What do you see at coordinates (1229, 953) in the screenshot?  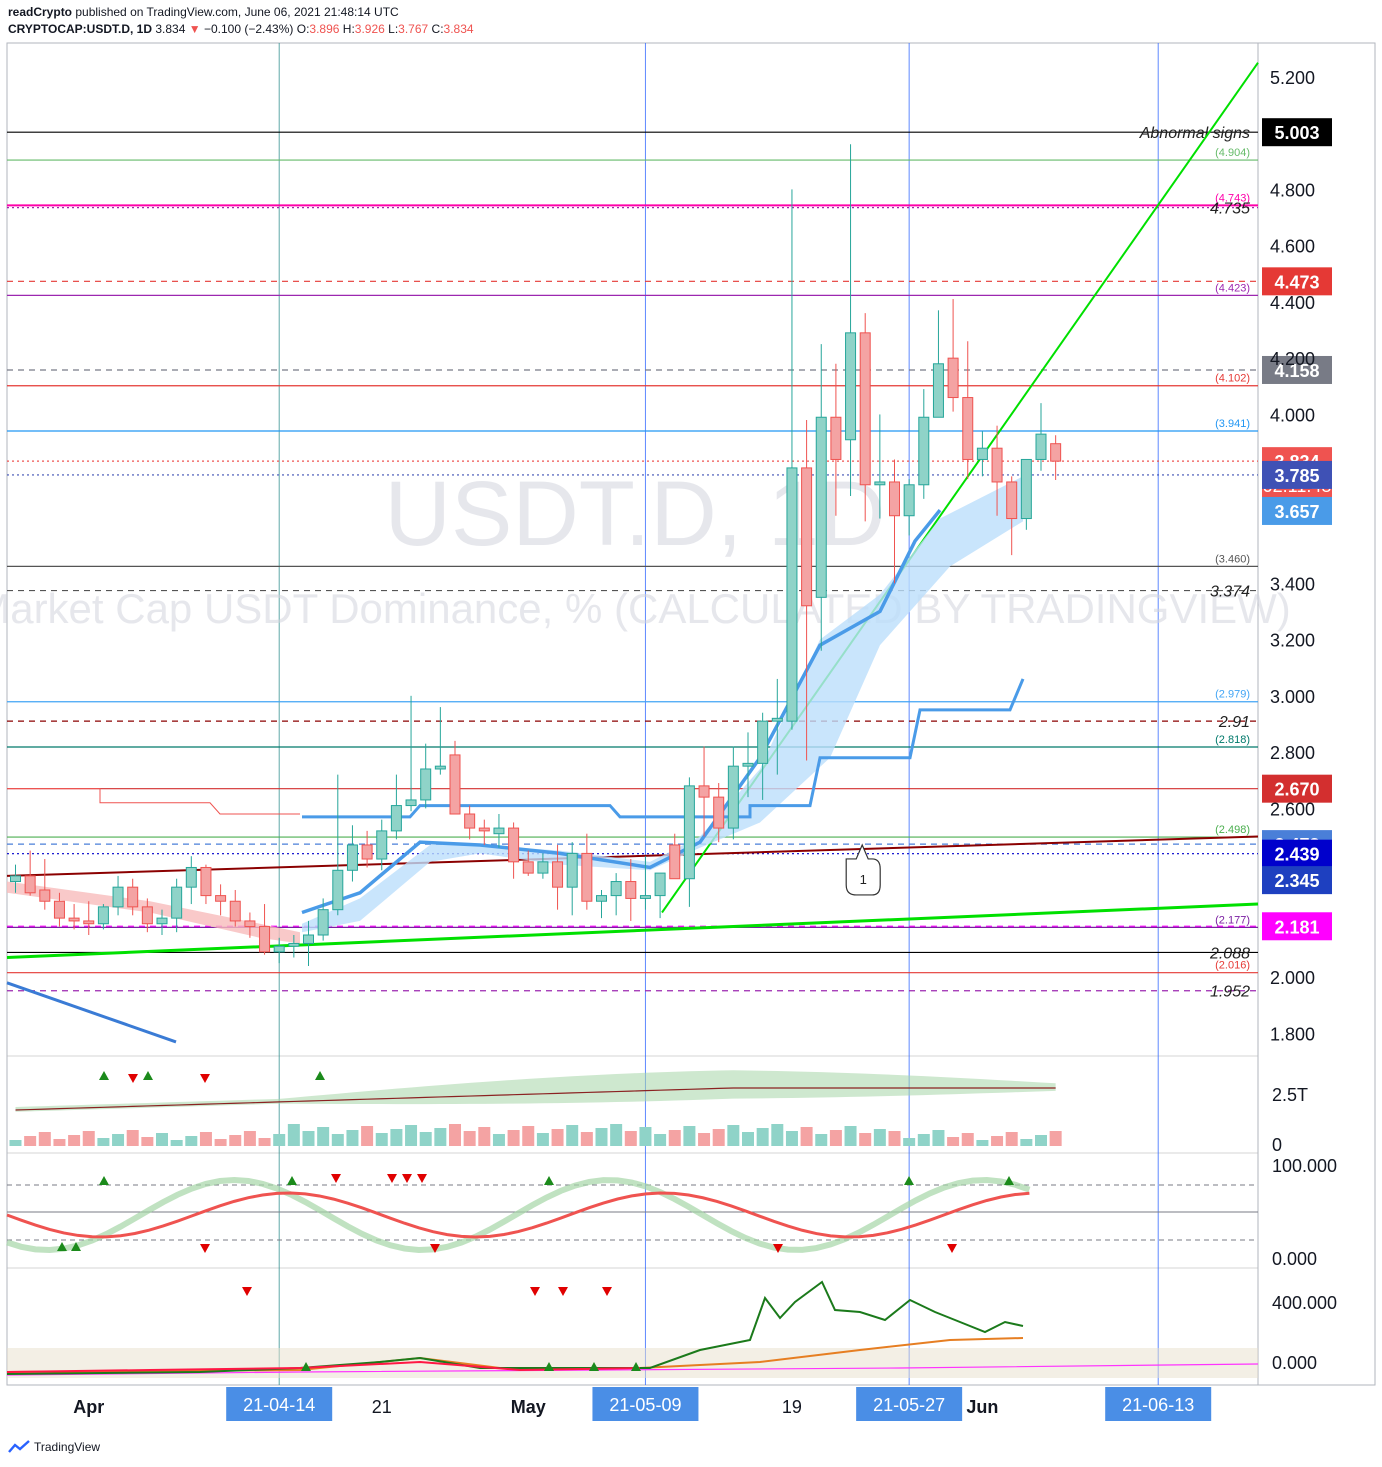 I see `level-label: 2.088` at bounding box center [1229, 953].